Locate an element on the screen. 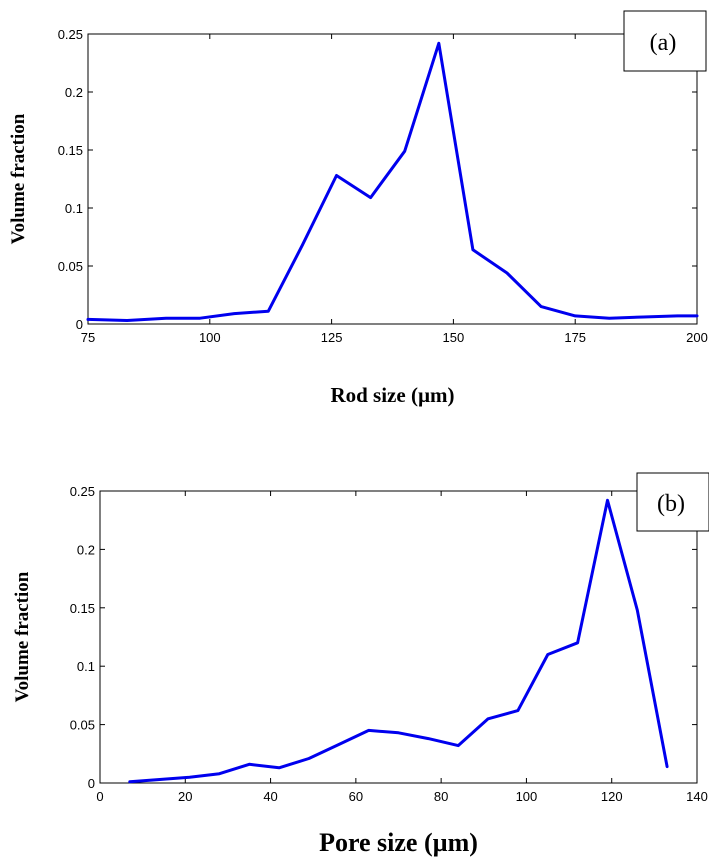 This screenshot has width=709, height=860. x-tick-label: 40 is located at coordinates (270, 796).